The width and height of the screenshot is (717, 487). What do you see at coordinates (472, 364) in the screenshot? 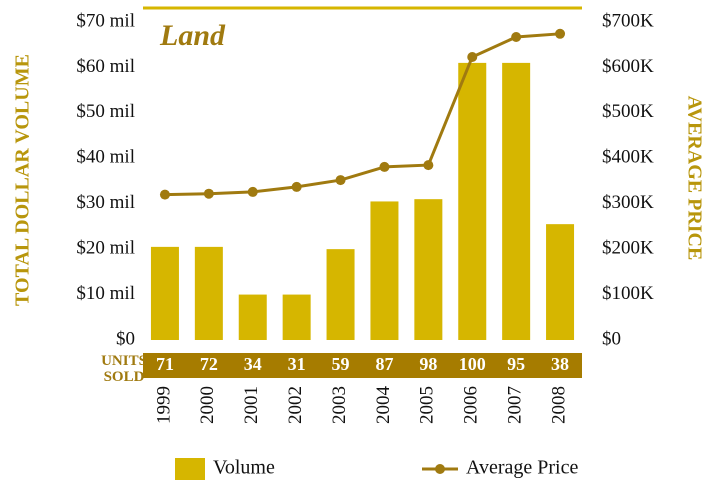
I see `units-sold: 100` at bounding box center [472, 364].